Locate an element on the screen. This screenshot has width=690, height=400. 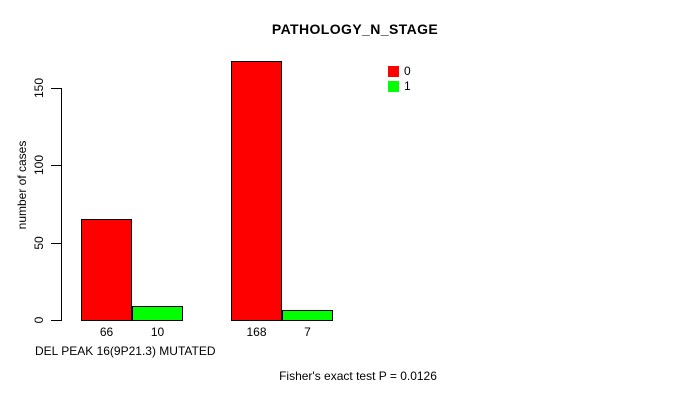
y-axis-line is located at coordinates (61, 204).